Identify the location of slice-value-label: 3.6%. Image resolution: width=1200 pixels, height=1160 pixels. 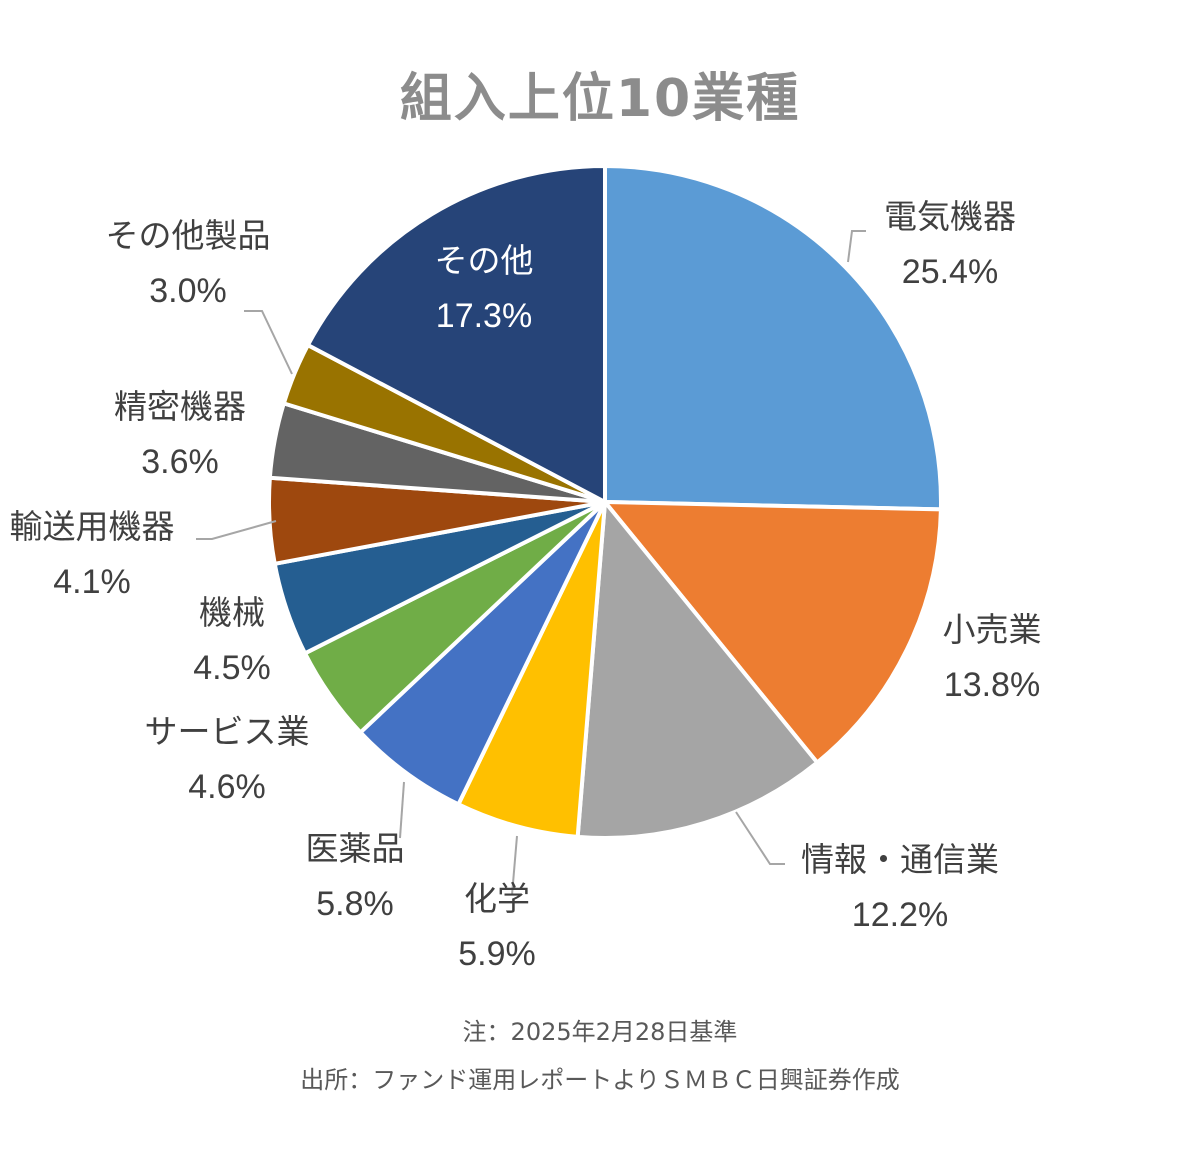
(180, 462).